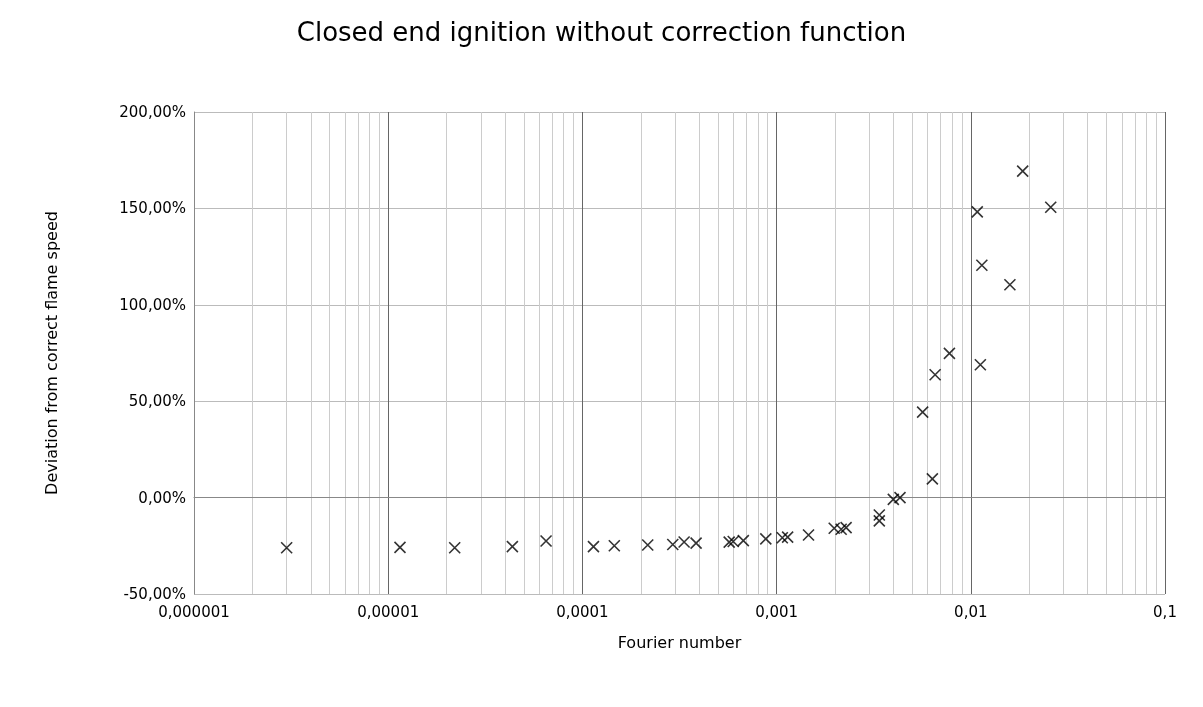 This screenshot has height=707, width=1203. Describe the element at coordinates (152, 304) in the screenshot. I see `y-tick-label: 100,00%` at that location.